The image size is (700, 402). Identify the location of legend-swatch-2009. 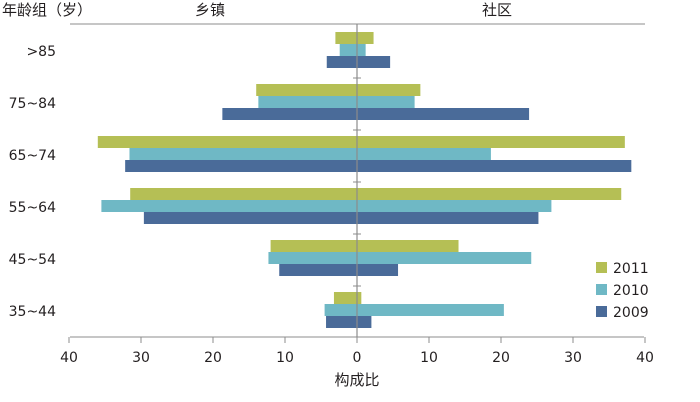
(601, 311).